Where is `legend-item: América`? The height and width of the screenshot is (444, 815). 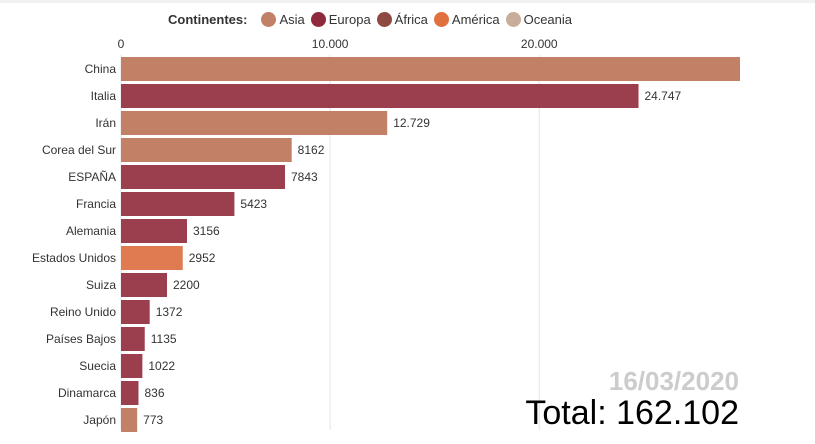
legend-item: América is located at coordinates (466, 19).